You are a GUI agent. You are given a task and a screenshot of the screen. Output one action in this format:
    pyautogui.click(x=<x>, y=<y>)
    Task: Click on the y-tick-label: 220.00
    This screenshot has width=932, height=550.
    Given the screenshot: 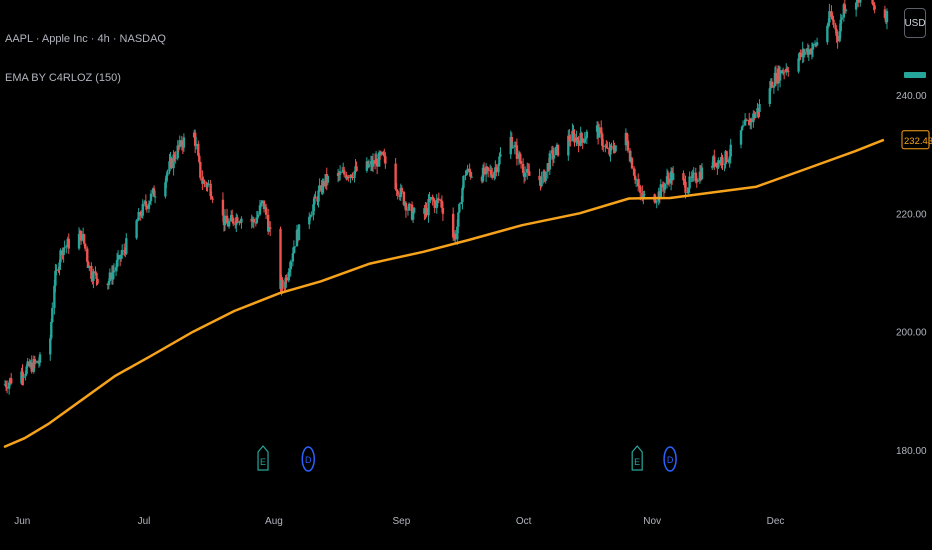 What is the action you would take?
    pyautogui.click(x=911, y=214)
    